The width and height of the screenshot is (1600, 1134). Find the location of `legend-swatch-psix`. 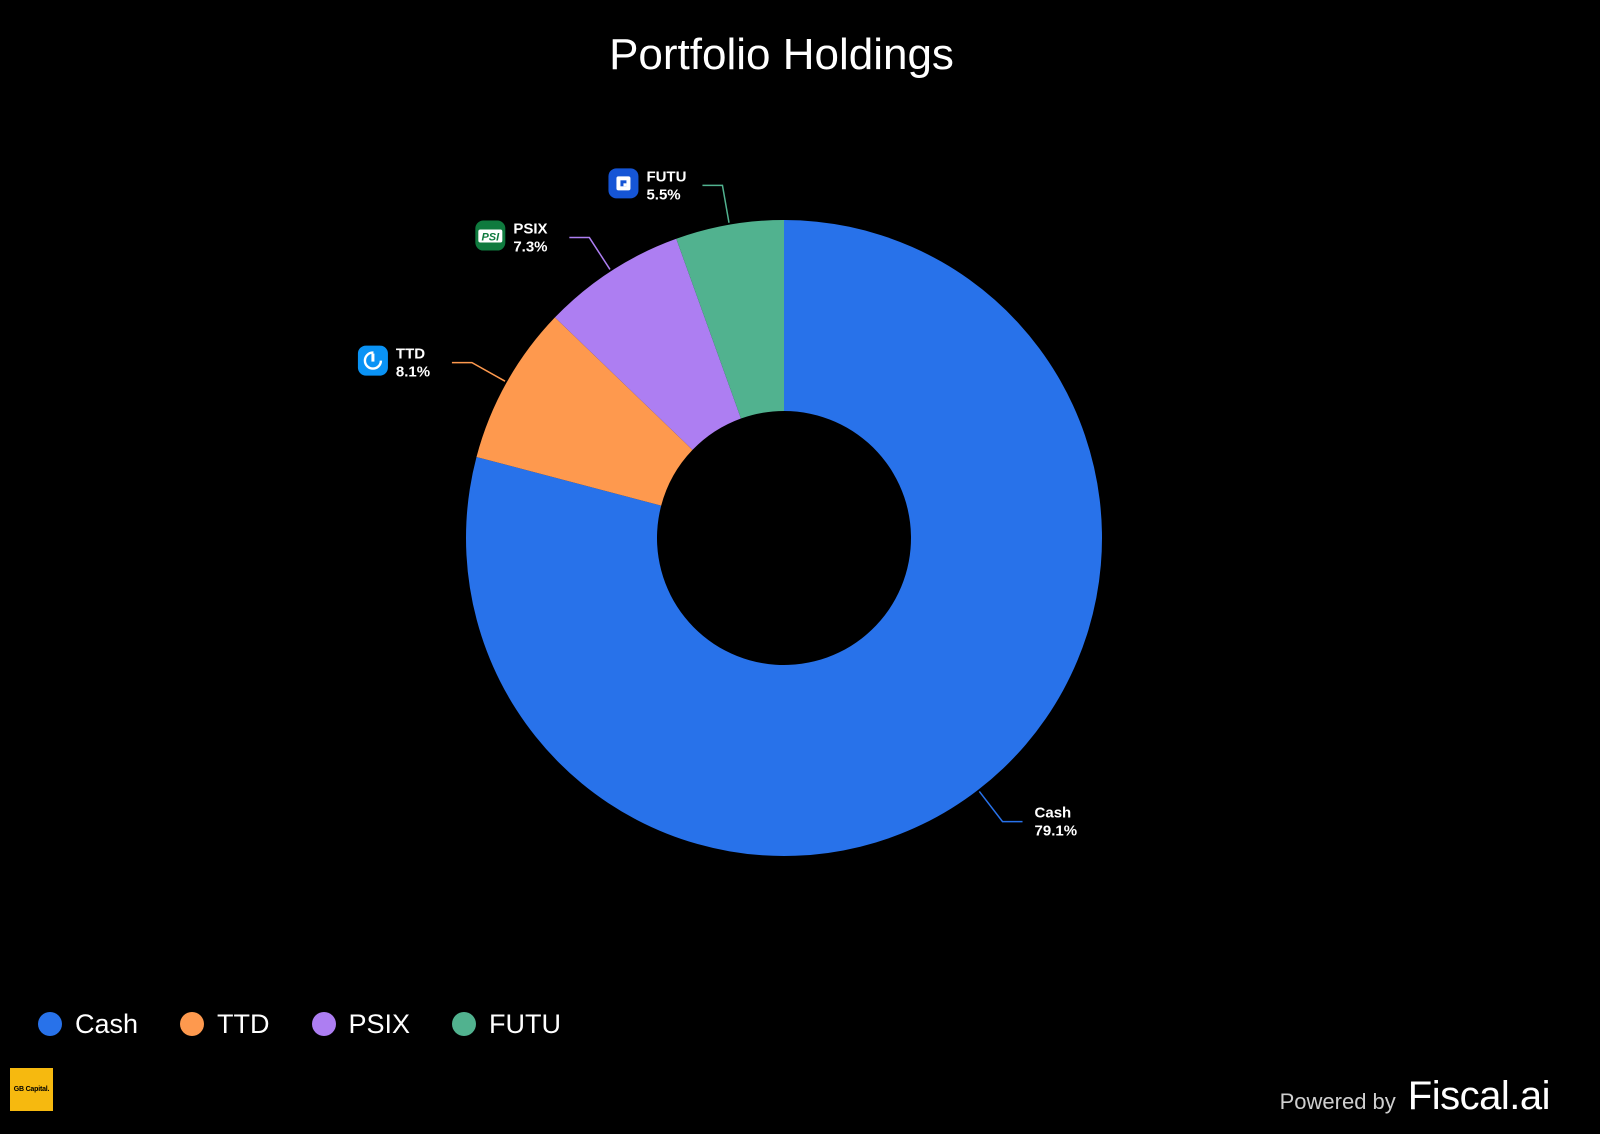

legend-swatch-psix is located at coordinates (323, 1024).